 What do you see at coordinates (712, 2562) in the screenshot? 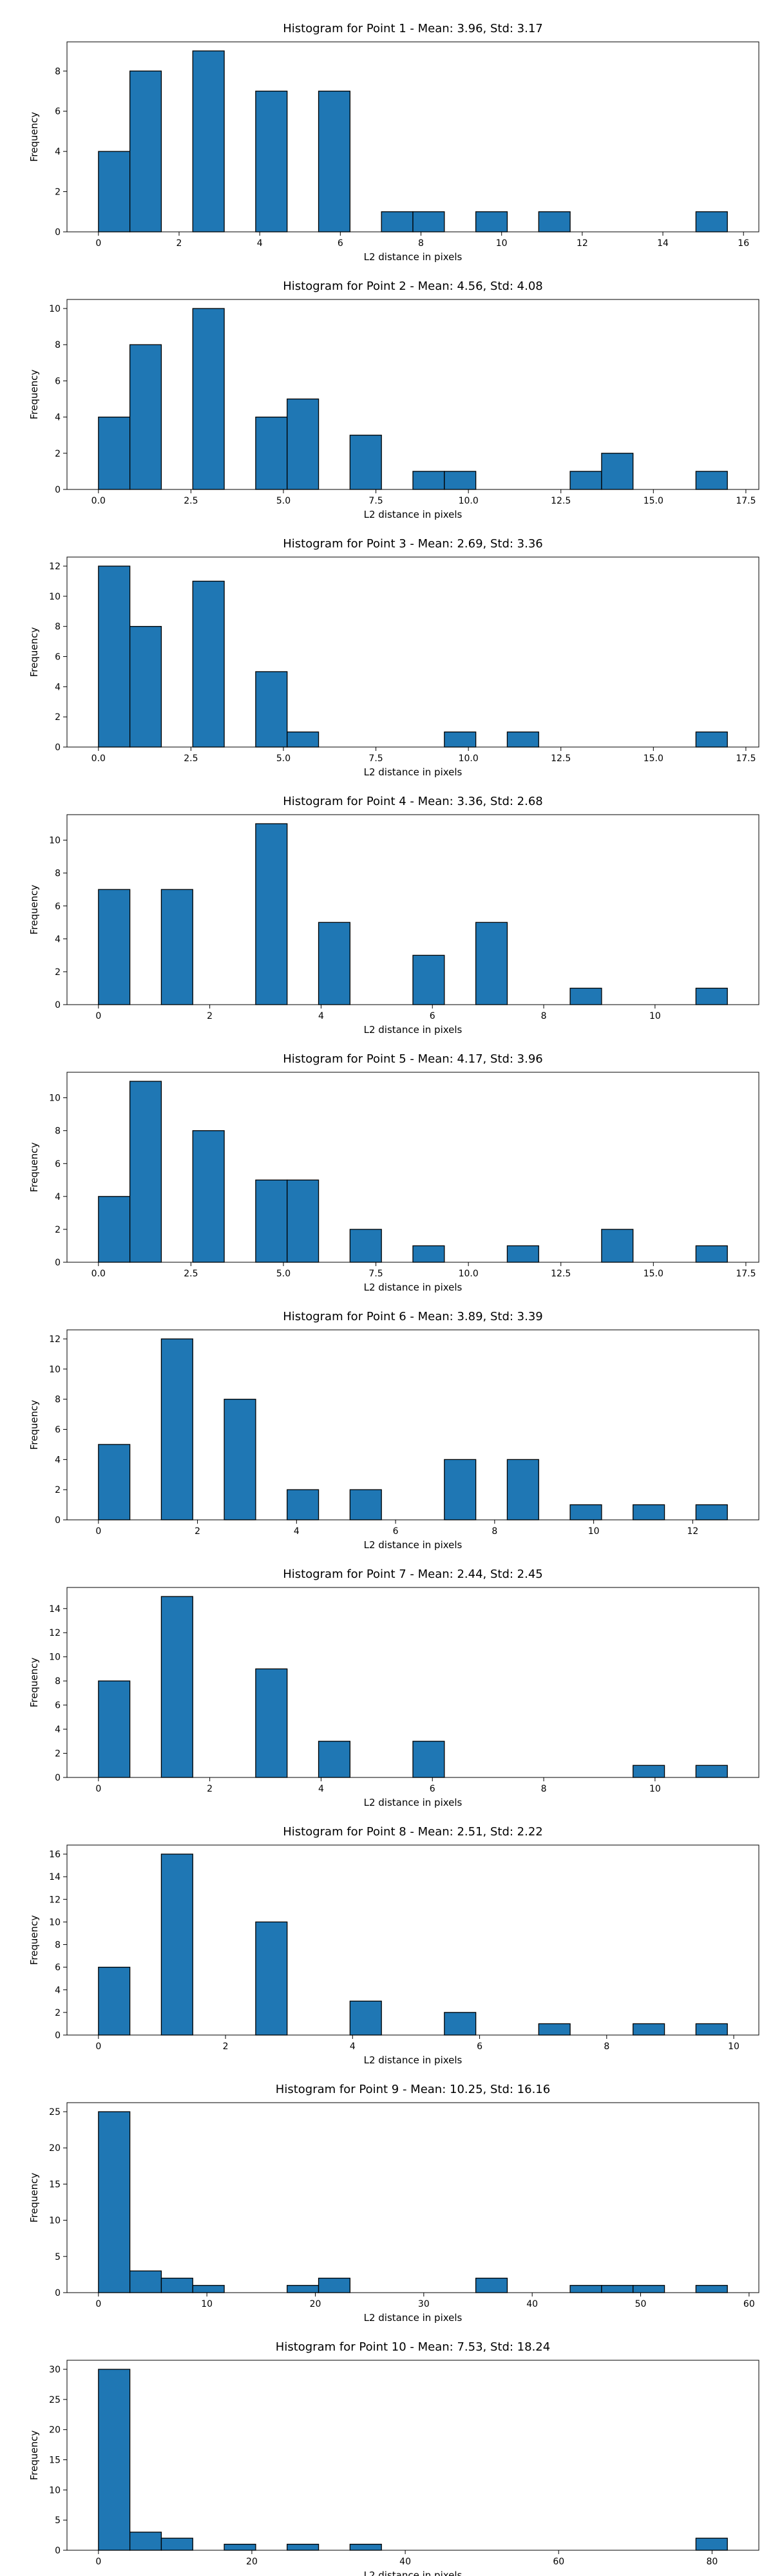
I see `x-tick-label: 80` at bounding box center [712, 2562].